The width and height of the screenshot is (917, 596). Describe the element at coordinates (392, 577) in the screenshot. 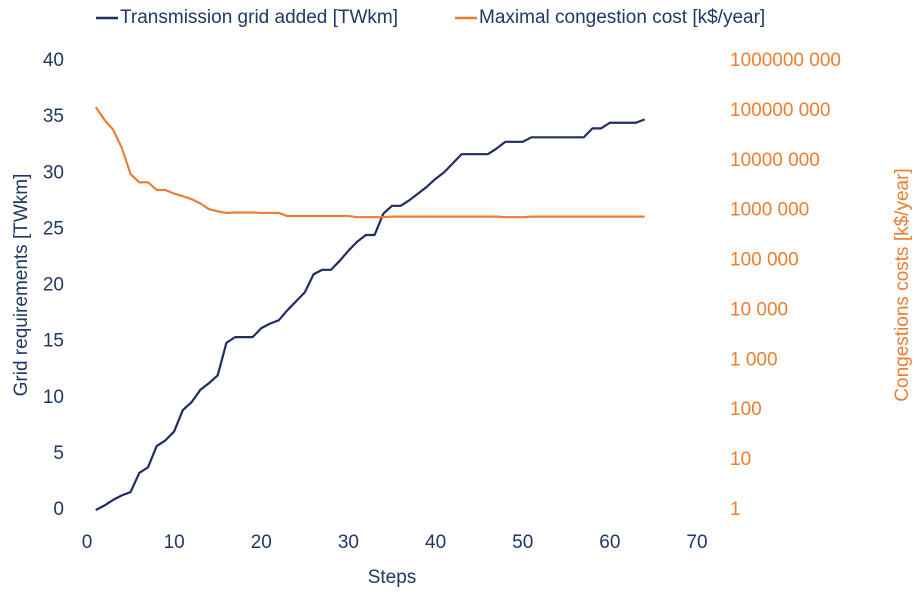

I see `x-axis-title: Steps` at that location.